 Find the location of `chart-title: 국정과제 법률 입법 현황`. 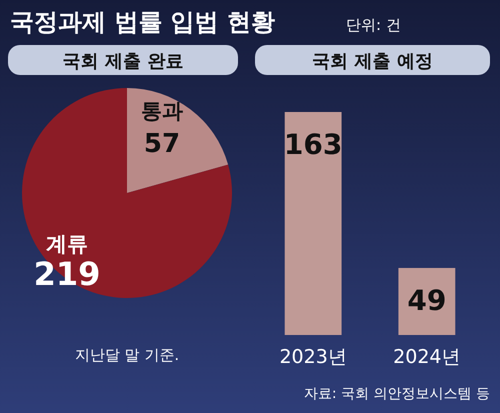

chart-title: 국정과제 법률 입법 현황 is located at coordinates (143, 22).